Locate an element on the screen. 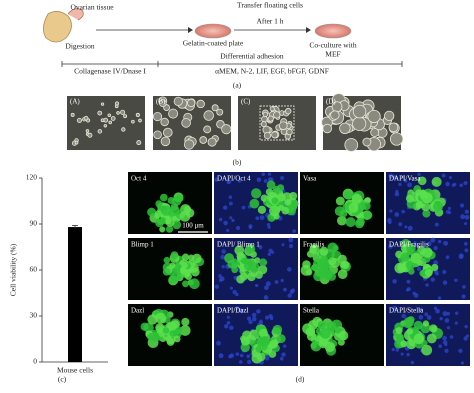 The height and width of the screenshot is (393, 474). bar is located at coordinates (75, 294).